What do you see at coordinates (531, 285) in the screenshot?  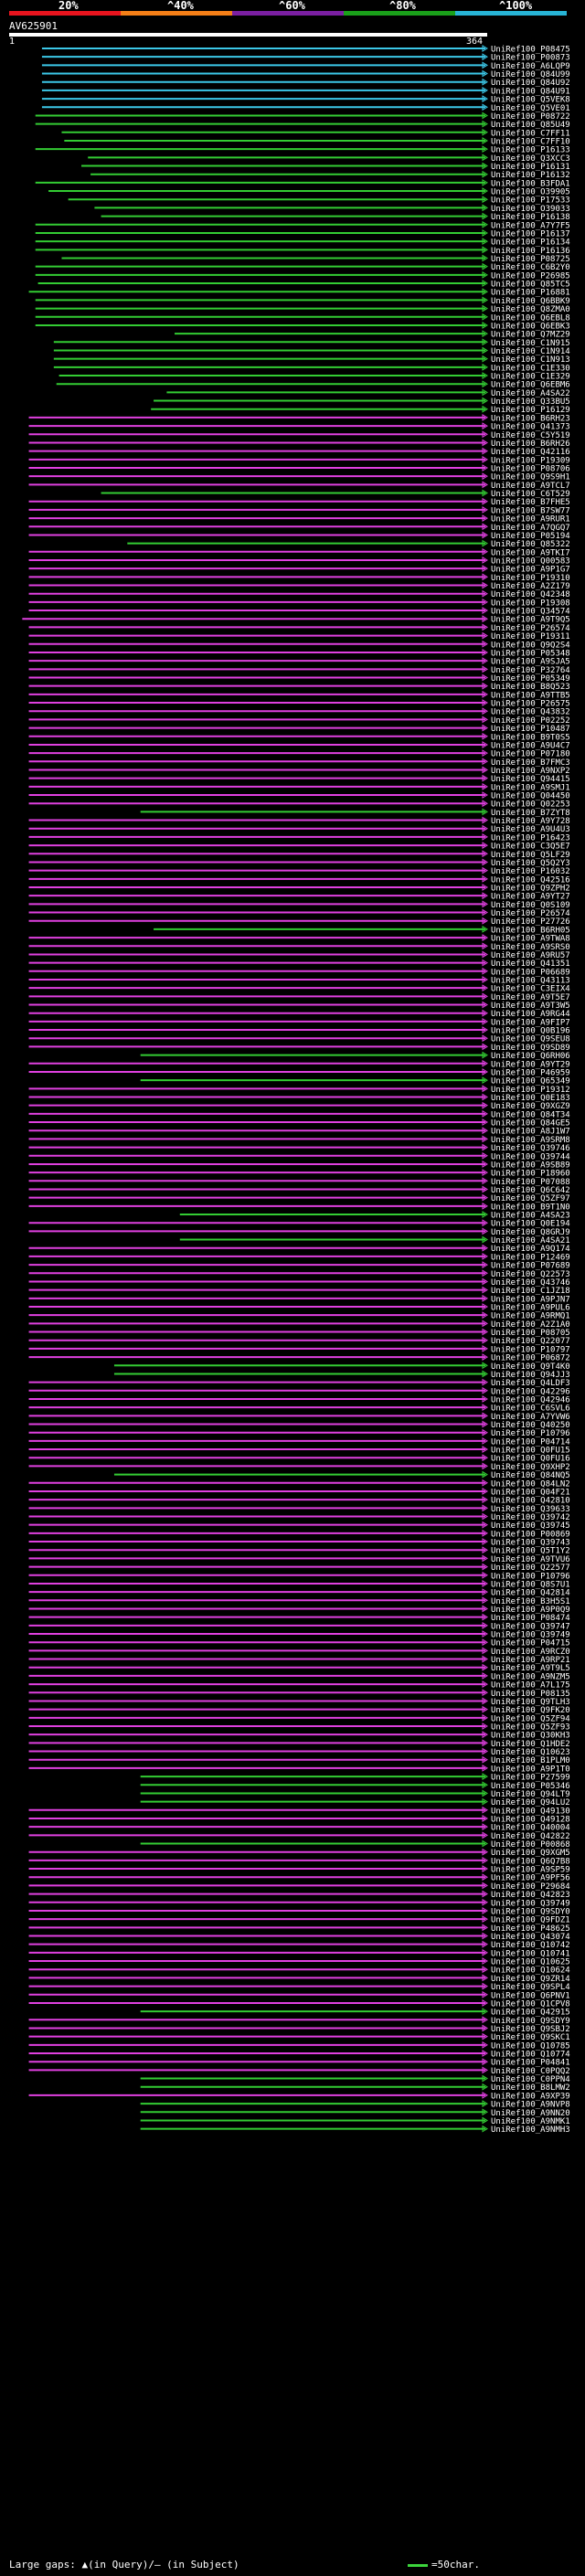 I see `hit-label: UniRef100_Q85TC5` at bounding box center [531, 285].